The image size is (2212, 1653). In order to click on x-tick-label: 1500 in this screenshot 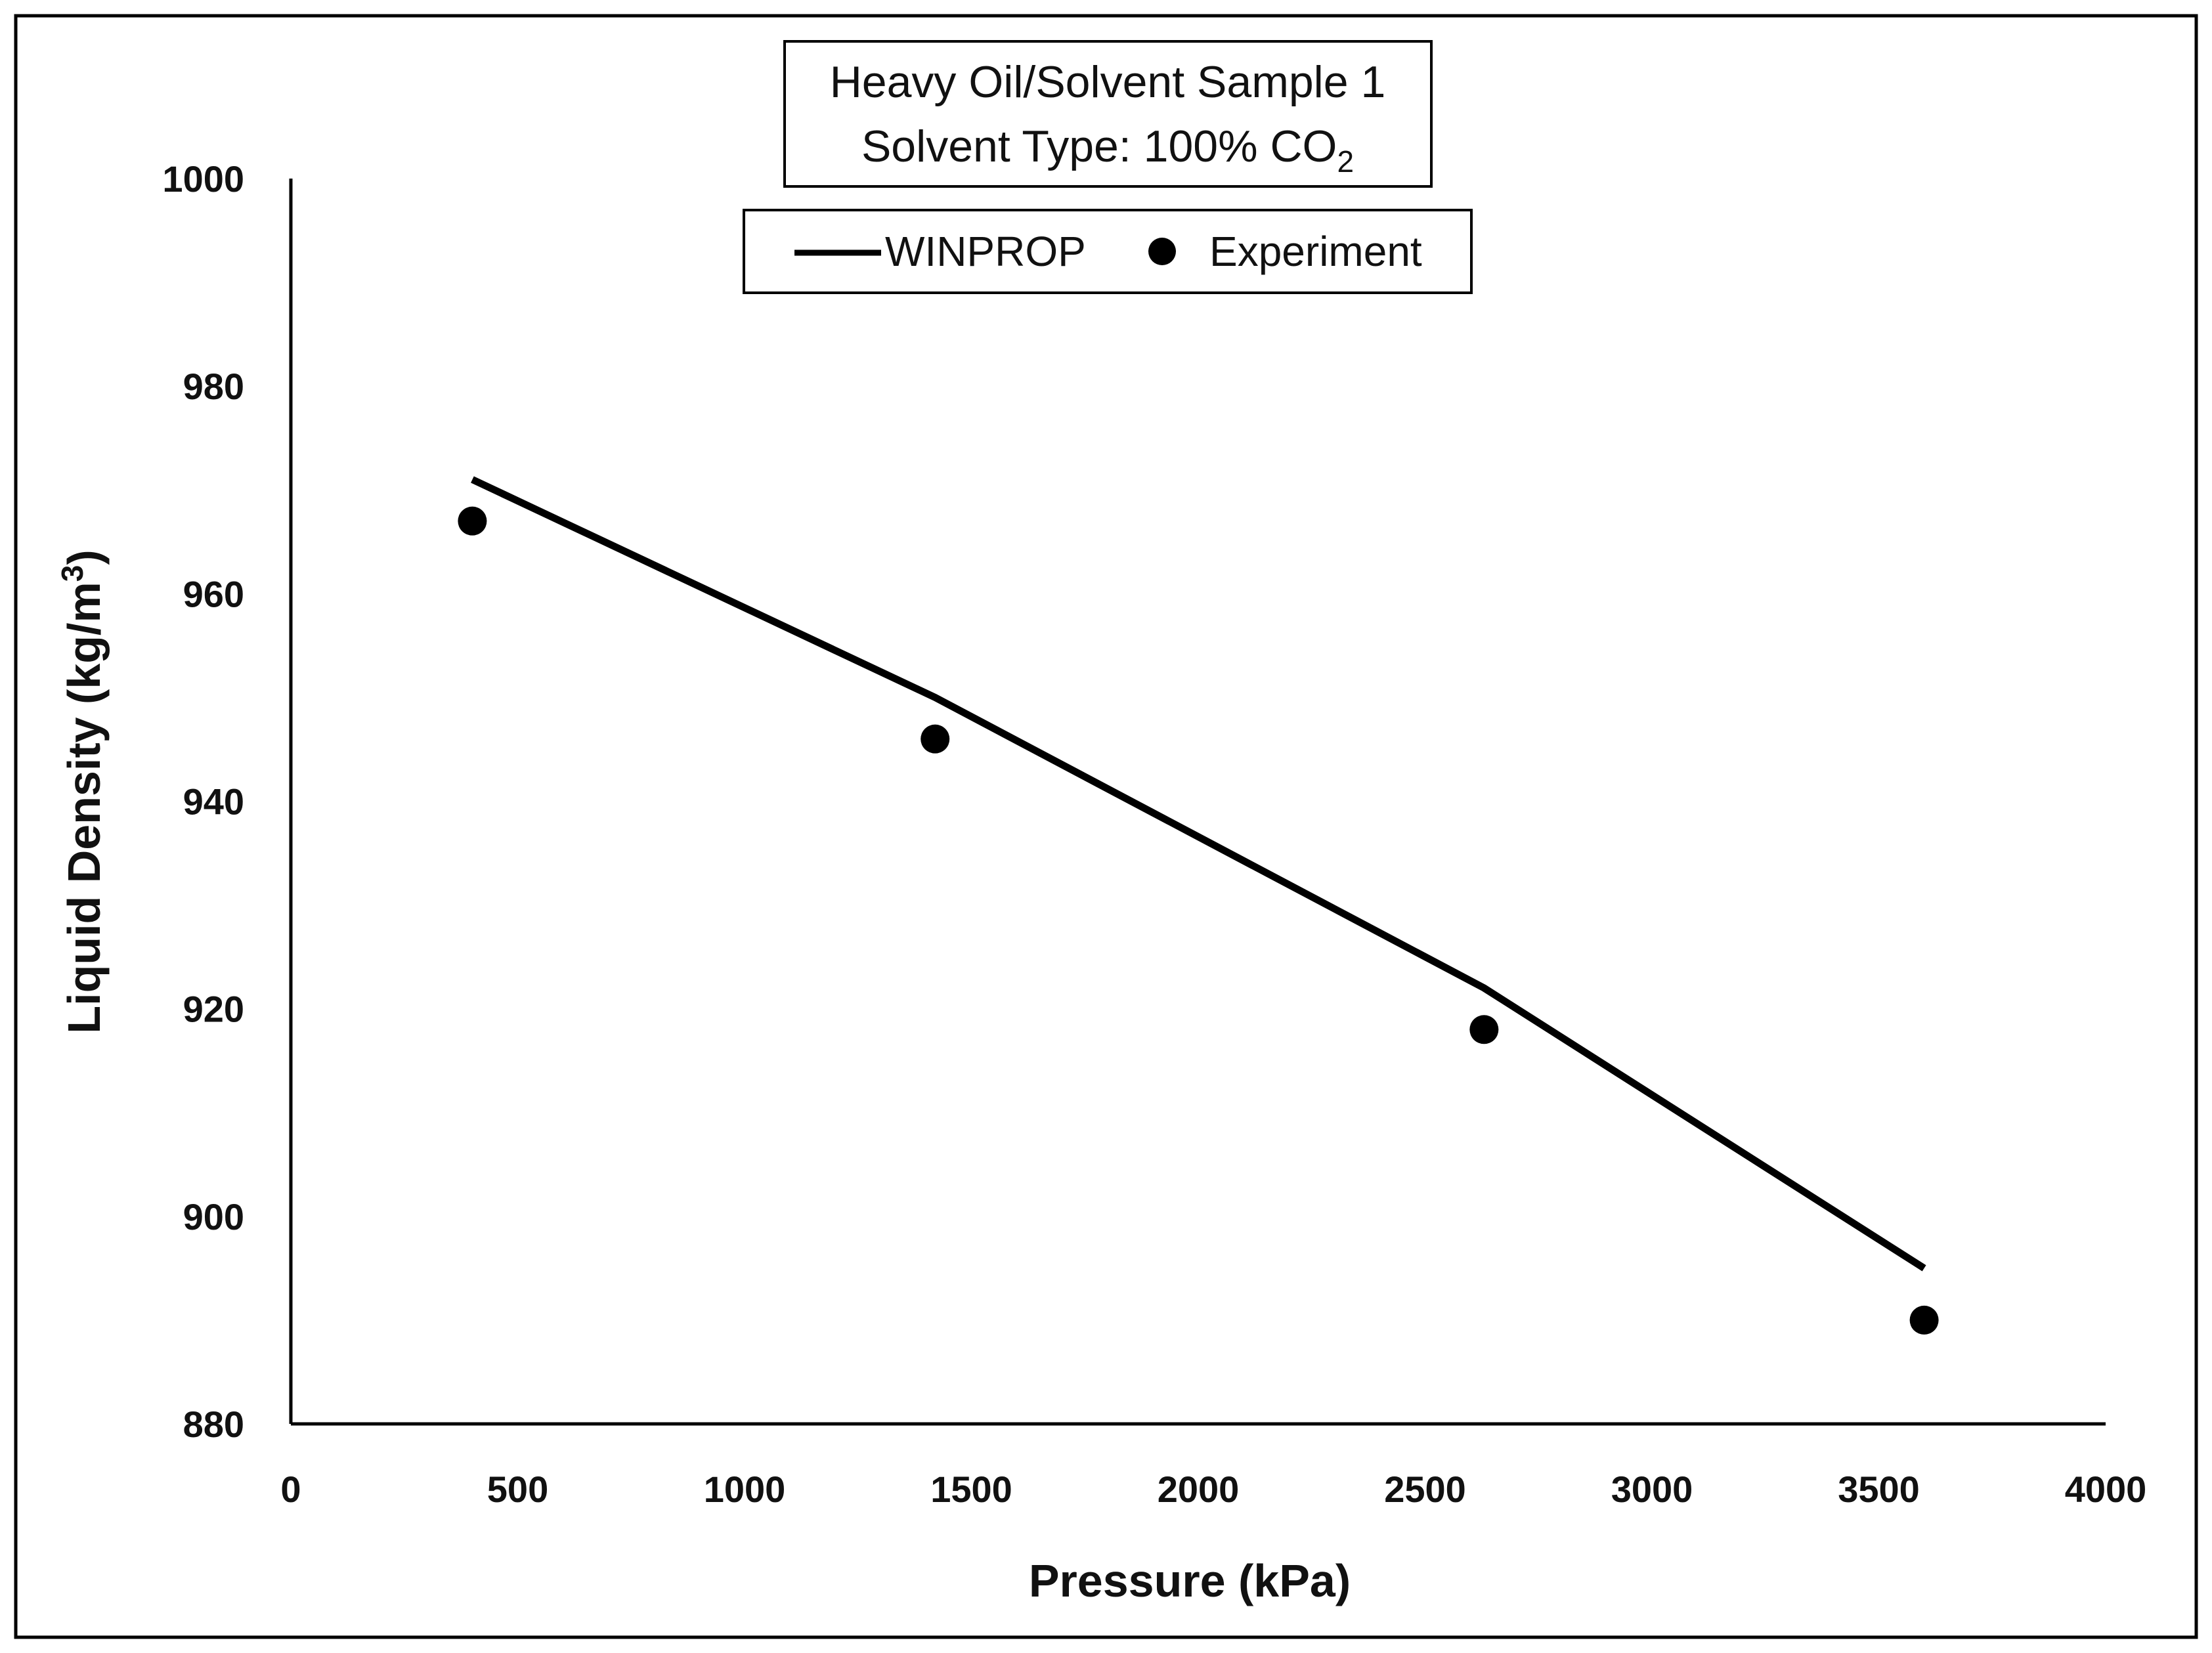, I will do `click(971, 1490)`.